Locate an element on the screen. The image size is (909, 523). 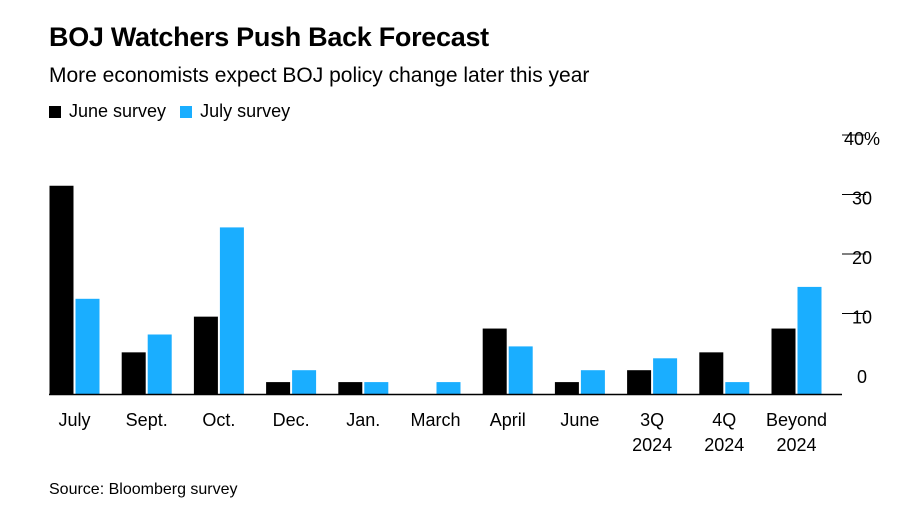
chart-title: BOJ Watchers Push Back Forecast is located at coordinates (269, 37).